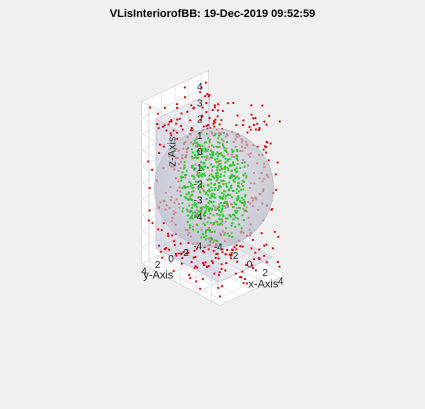  I want to click on inside-points, so click(214, 189).